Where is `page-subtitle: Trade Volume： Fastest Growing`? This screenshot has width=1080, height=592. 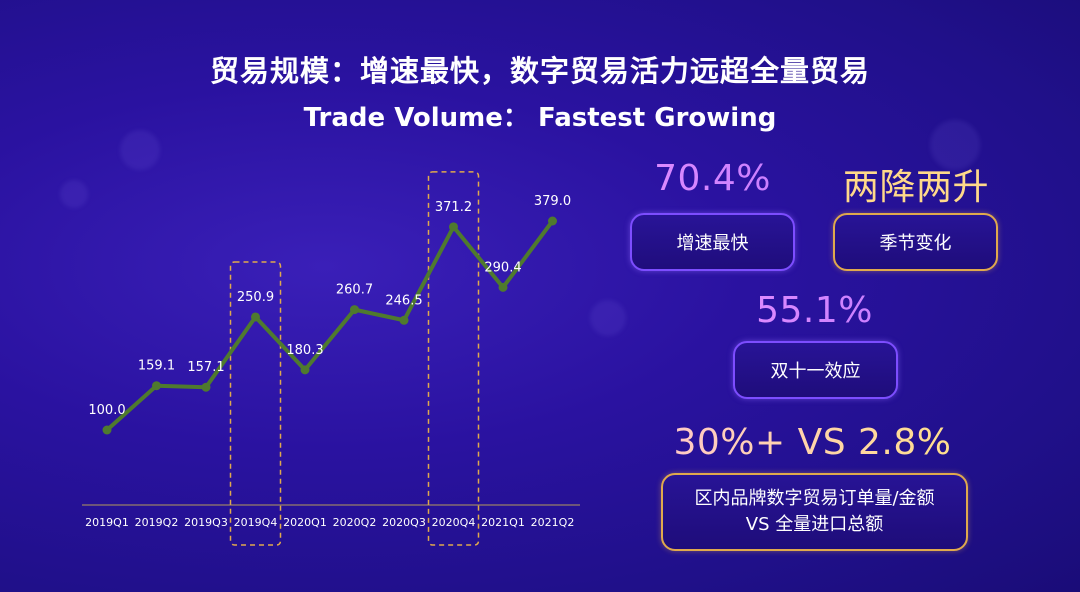
page-subtitle: Trade Volume： Fastest Growing is located at coordinates (540, 118).